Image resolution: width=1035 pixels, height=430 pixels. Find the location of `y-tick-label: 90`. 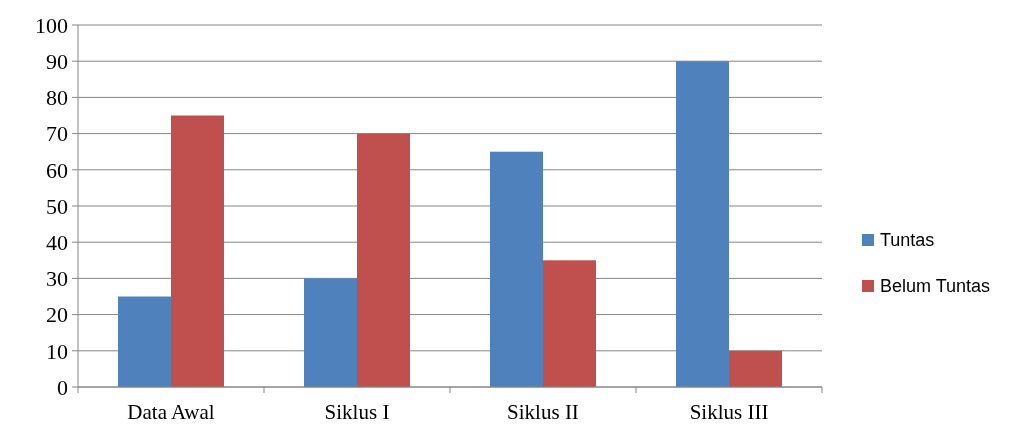

y-tick-label: 90 is located at coordinates (57, 61).